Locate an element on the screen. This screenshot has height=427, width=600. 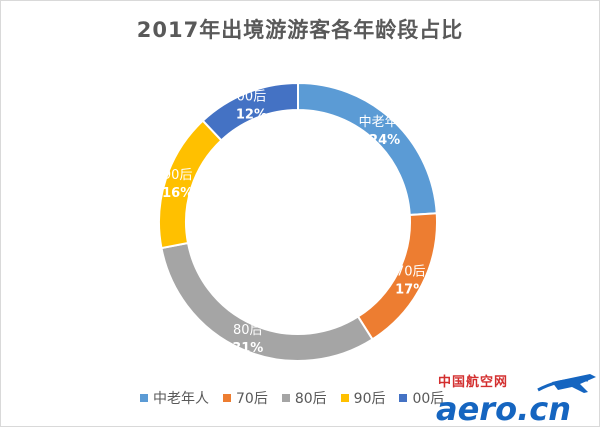
legend-label: 90后 is located at coordinates (369, 399).